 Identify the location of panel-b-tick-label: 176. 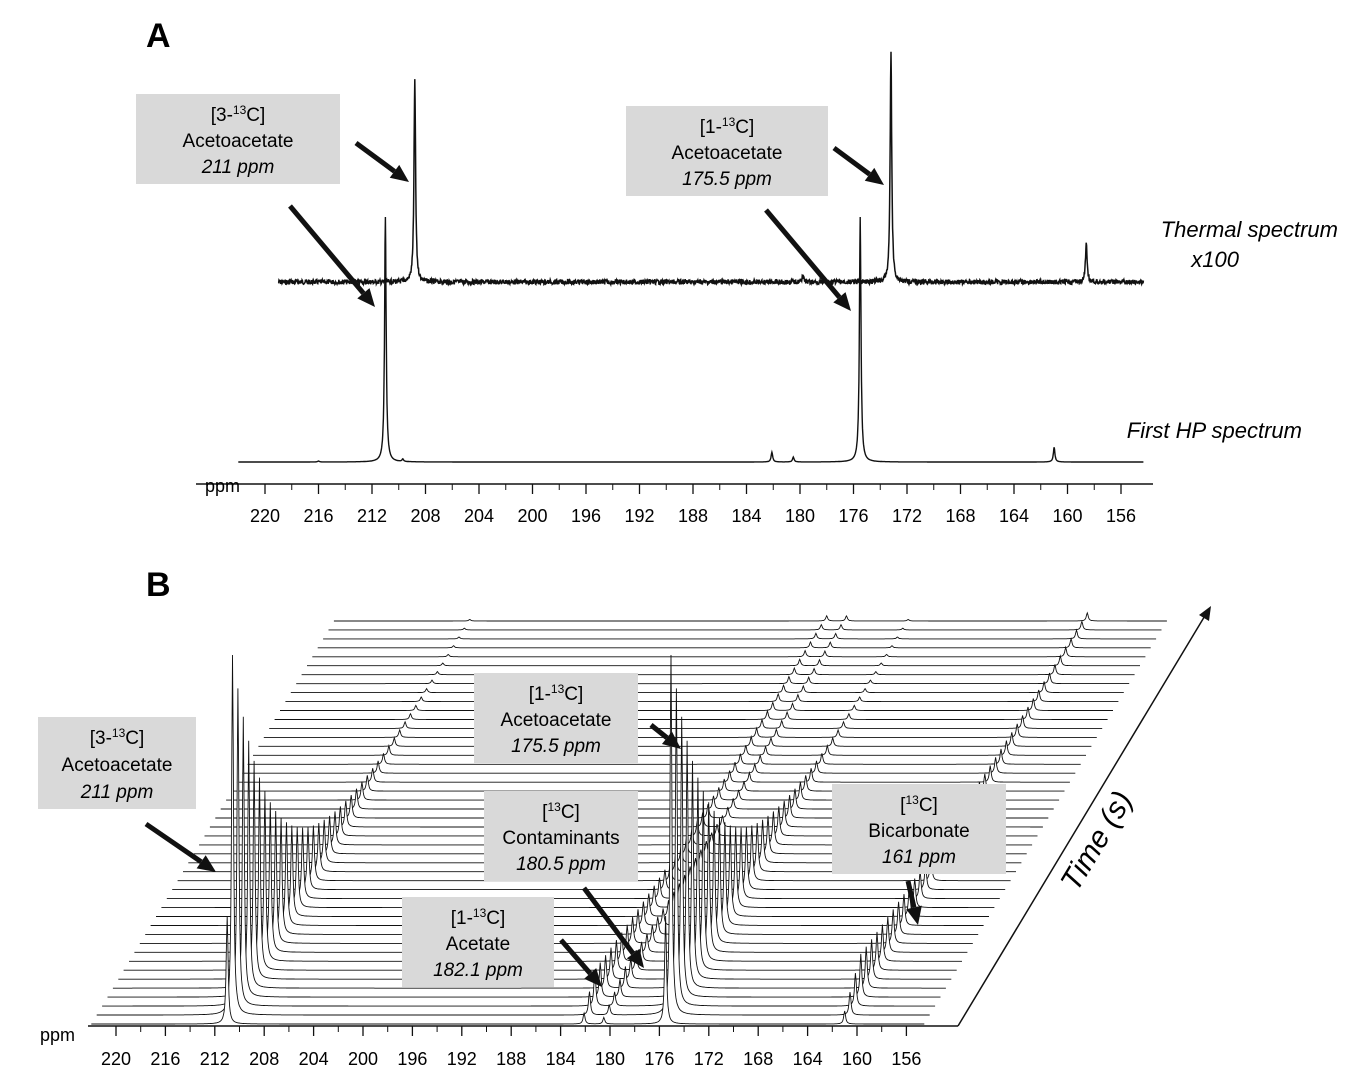
(659, 1059).